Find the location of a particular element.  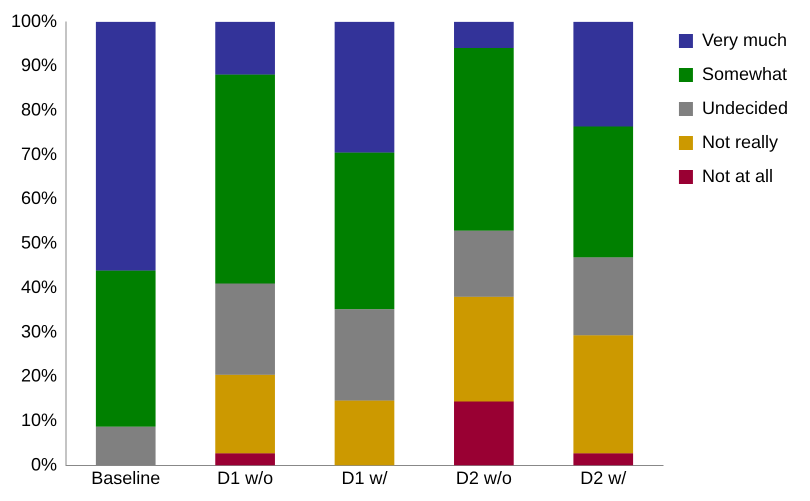

y-tick-label: 0% is located at coordinates (44, 464).